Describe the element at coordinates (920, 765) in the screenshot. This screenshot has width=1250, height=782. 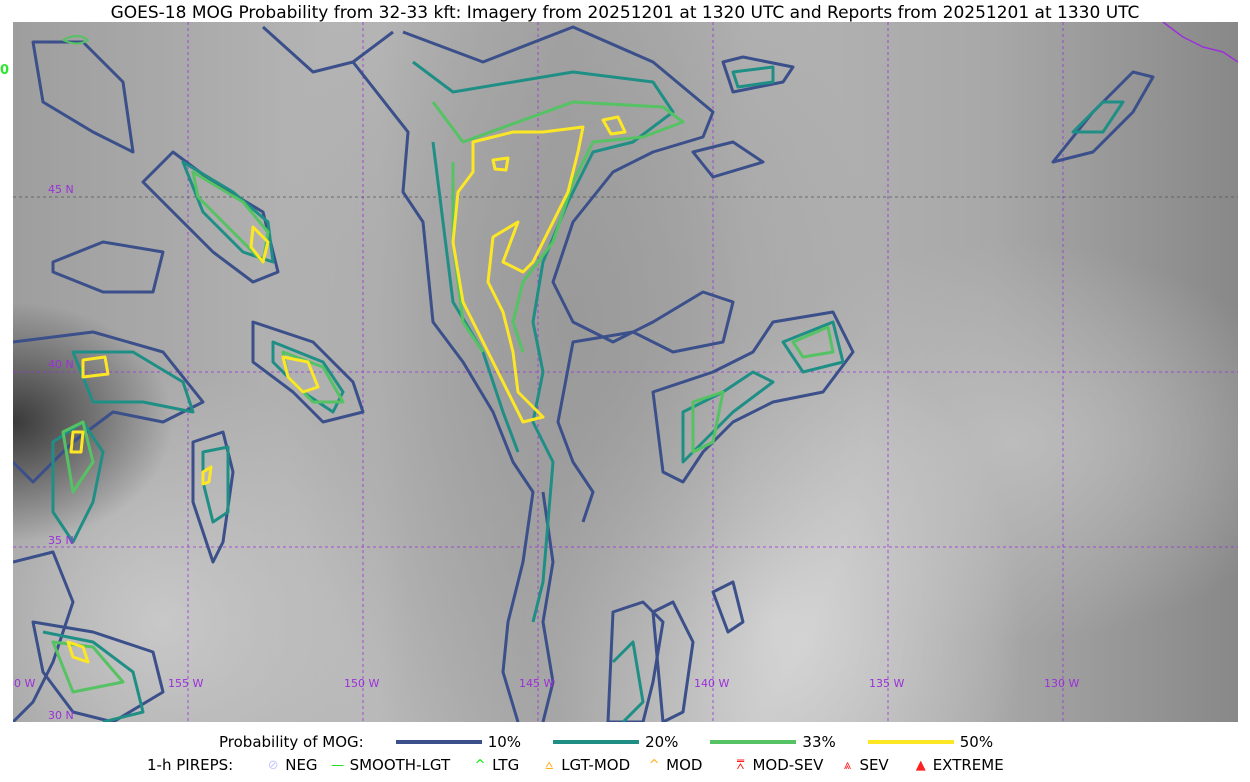
I see `filled-triangle-icon: ▲` at that location.